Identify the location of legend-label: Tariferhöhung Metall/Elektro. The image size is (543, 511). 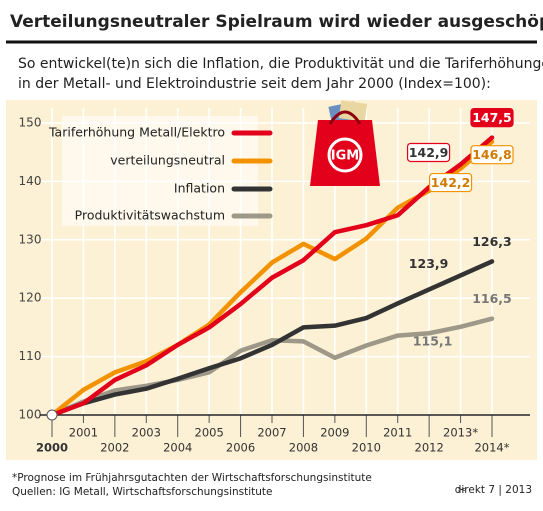
(136, 132).